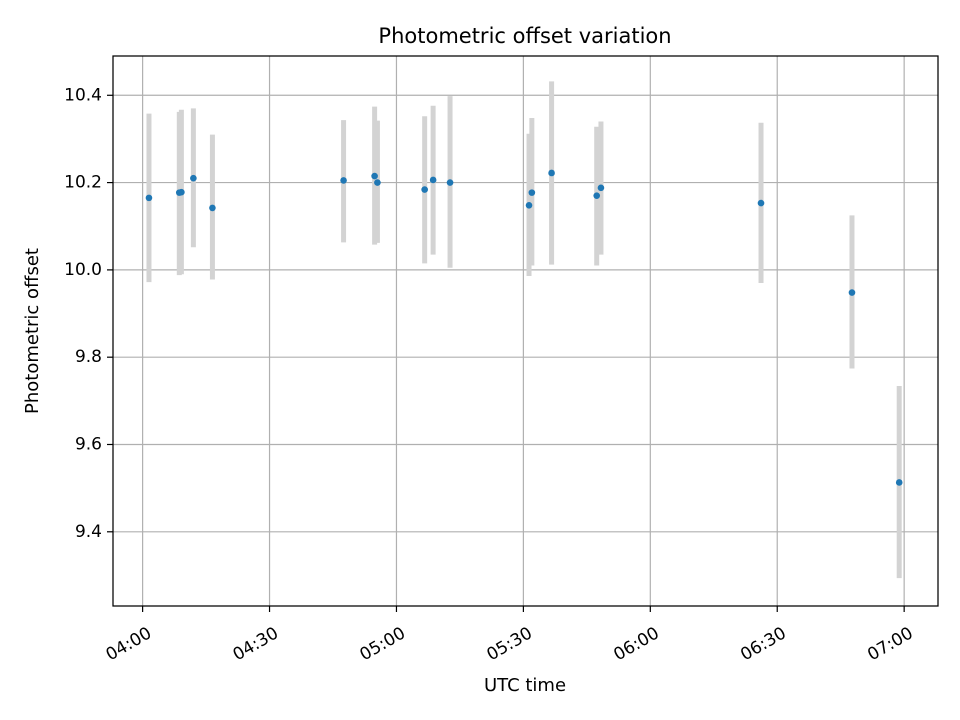 Image resolution: width=960 pixels, height=720 pixels. Describe the element at coordinates (88, 357) in the screenshot. I see `y-tick-label: 9.8` at that location.